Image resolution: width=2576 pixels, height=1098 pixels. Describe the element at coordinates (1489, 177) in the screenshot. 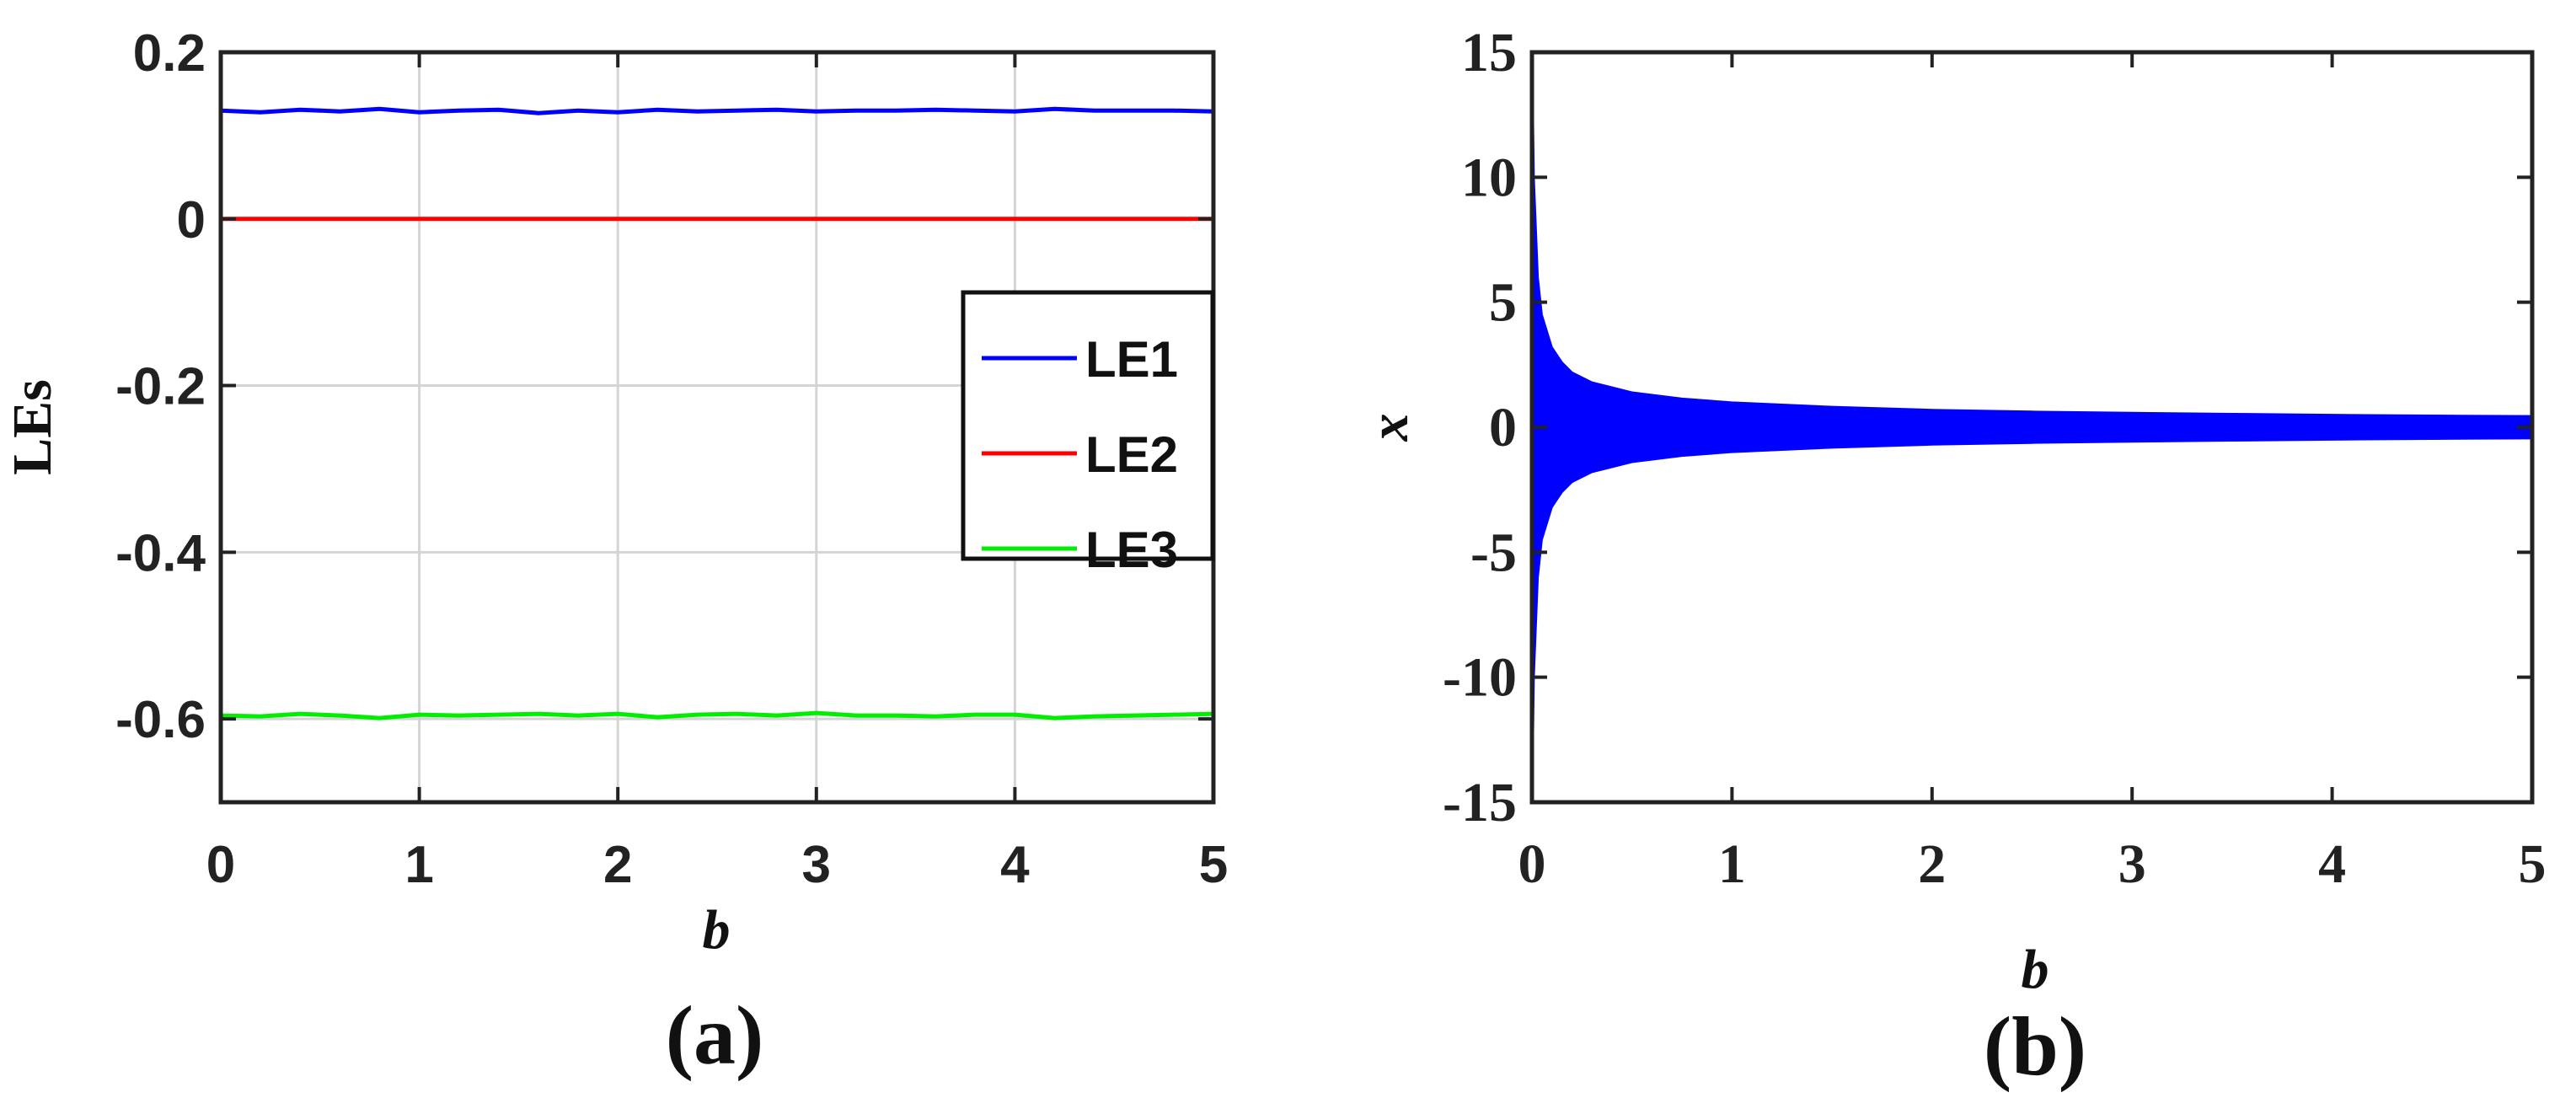

I see `y-tick-label: 10` at that location.